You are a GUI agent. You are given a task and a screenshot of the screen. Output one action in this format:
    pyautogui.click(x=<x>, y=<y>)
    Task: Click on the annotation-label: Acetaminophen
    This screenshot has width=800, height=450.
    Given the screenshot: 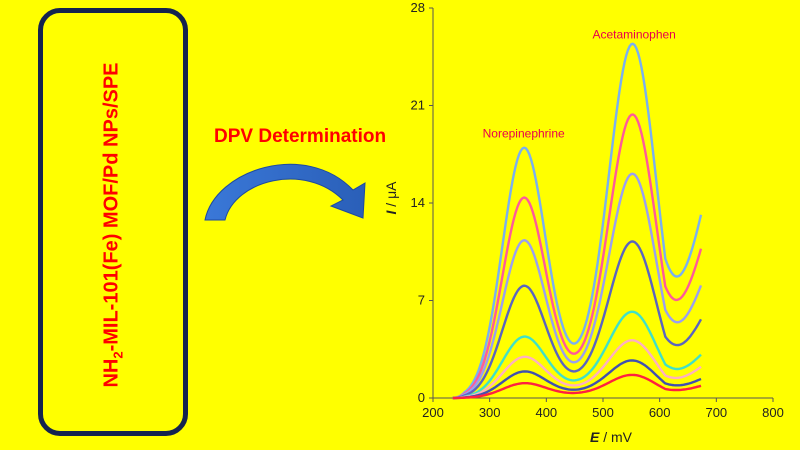 What is the action you would take?
    pyautogui.click(x=633, y=35)
    